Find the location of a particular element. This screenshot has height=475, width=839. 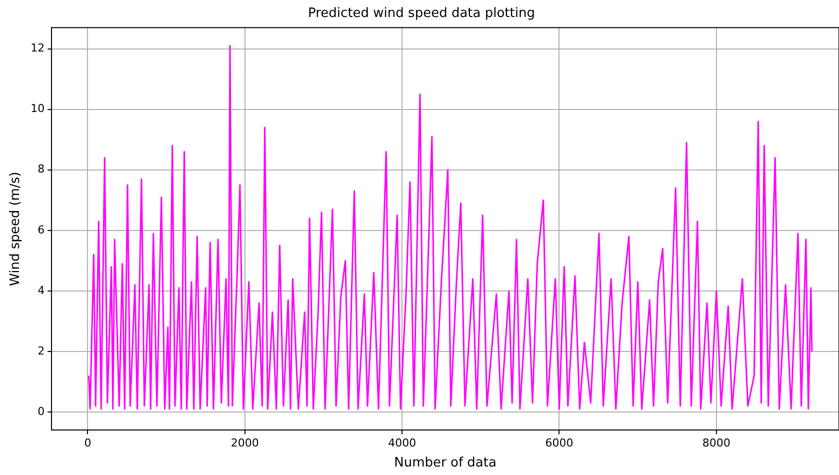

x-tick-label: 8000 is located at coordinates (716, 443).